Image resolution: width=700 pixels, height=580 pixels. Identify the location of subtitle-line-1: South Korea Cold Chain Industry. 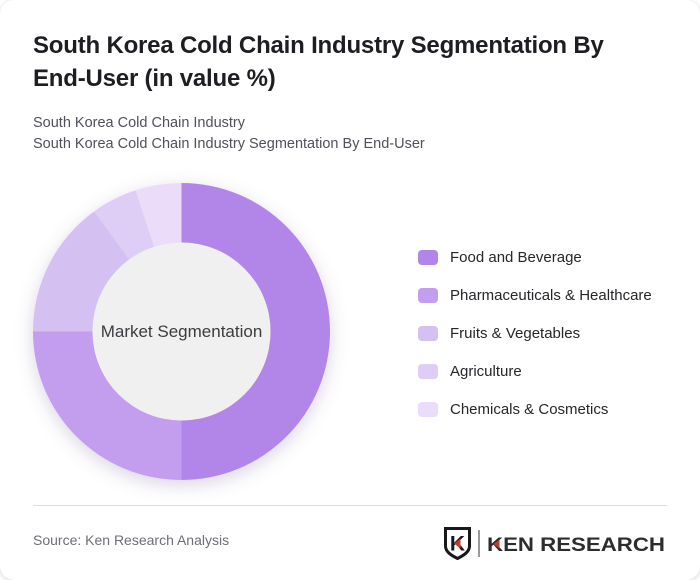
(139, 123).